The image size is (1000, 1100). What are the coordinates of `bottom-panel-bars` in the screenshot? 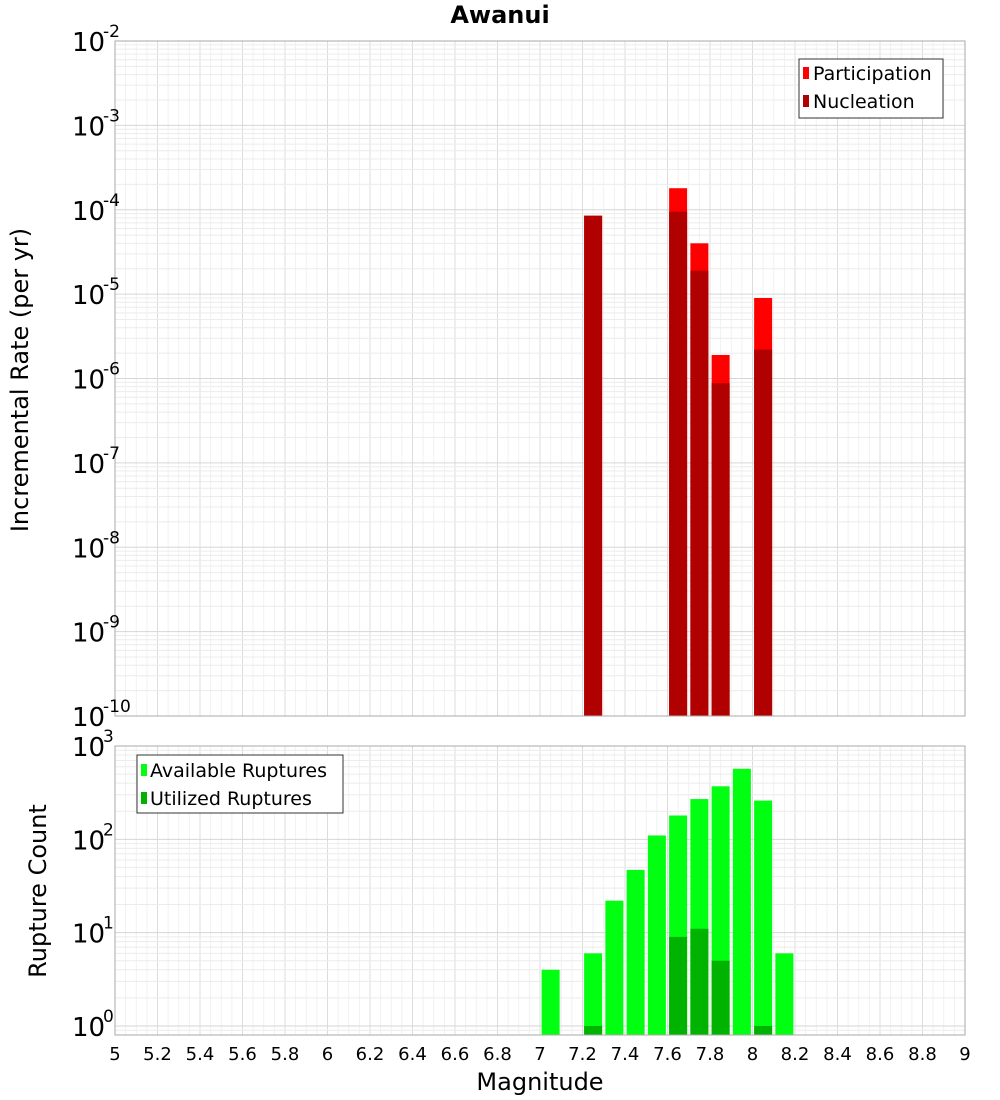 It's located at (667, 901).